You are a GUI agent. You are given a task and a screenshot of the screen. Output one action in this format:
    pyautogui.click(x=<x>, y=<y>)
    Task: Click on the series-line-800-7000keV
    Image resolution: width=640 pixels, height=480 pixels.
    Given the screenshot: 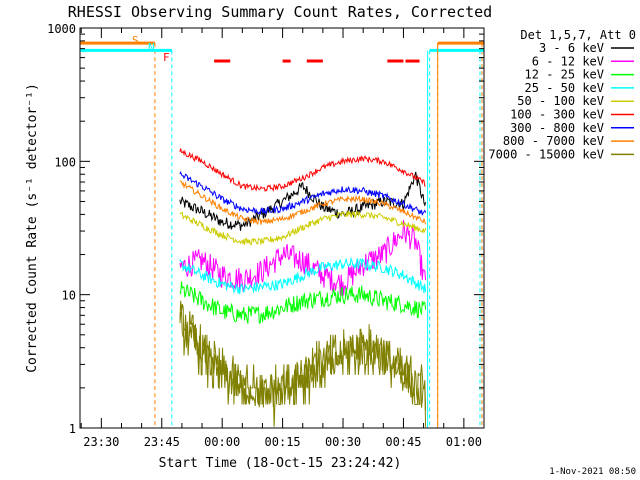 What is the action you would take?
    pyautogui.click(x=303, y=203)
    